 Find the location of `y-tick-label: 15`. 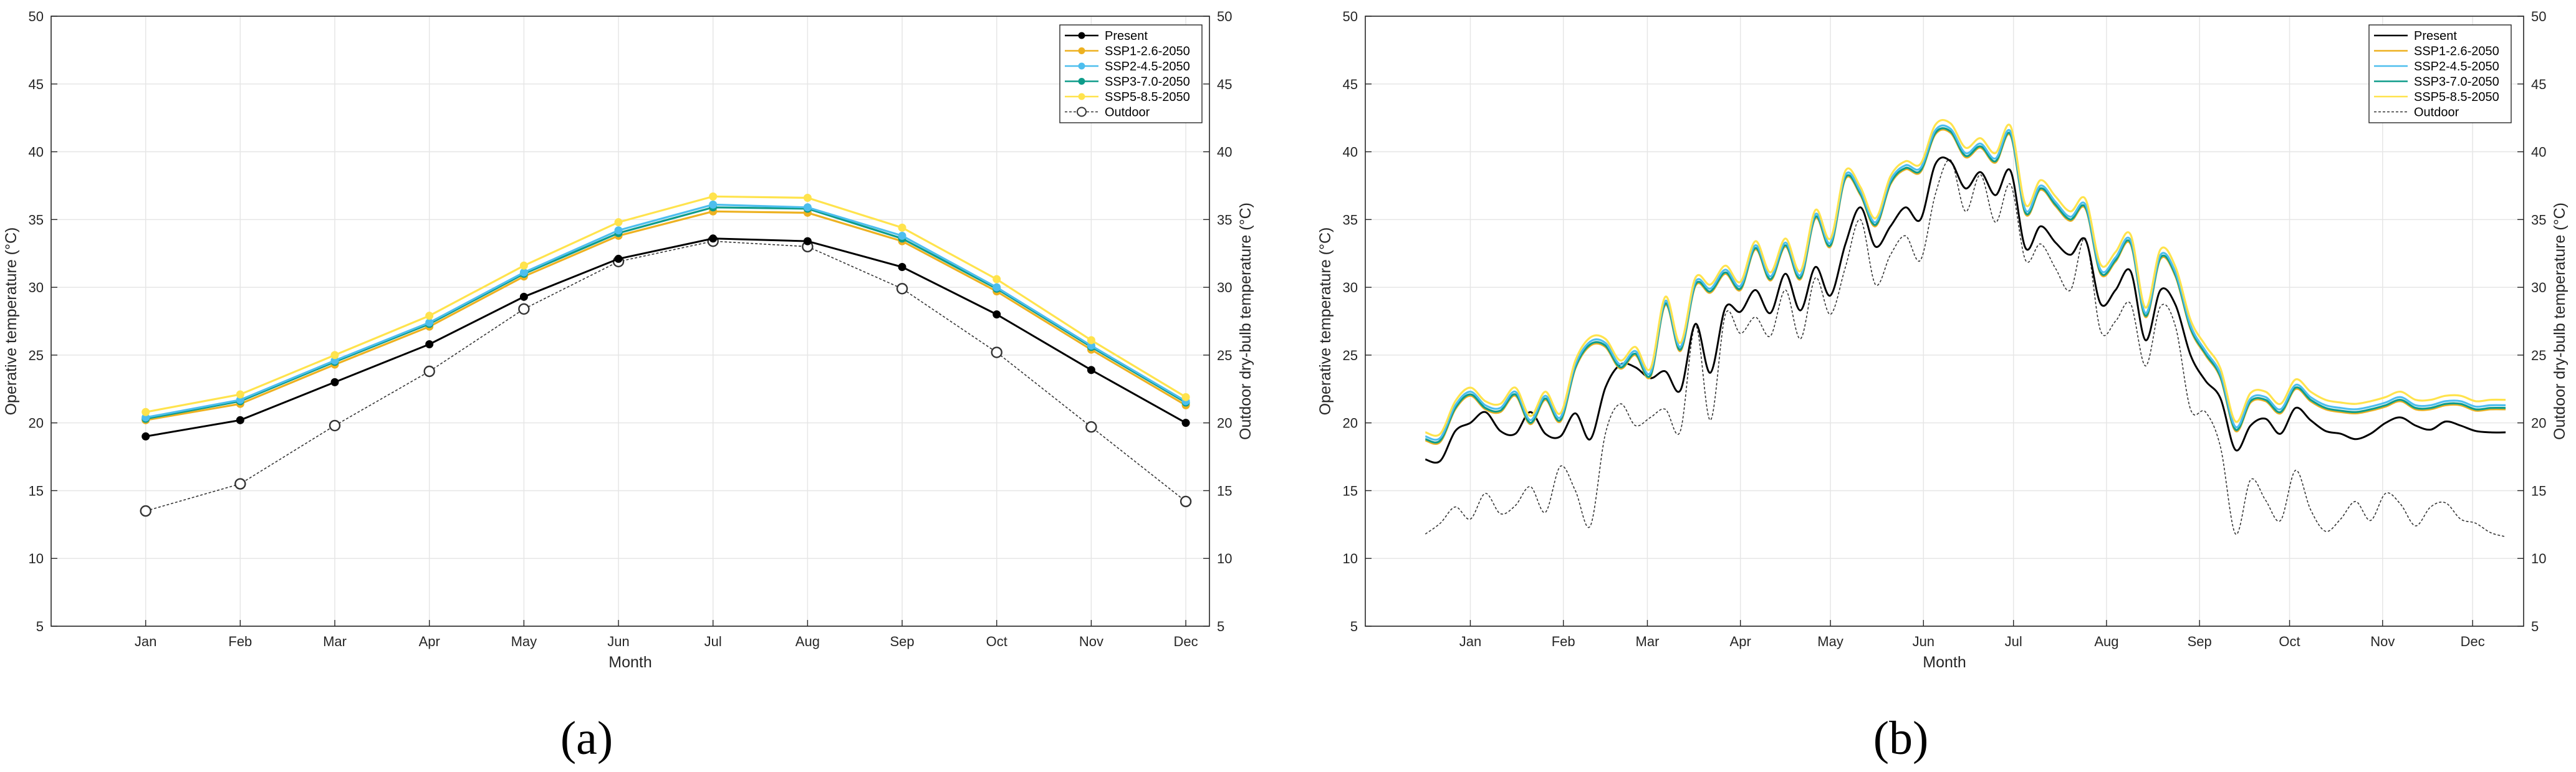

y-tick-label: 15 is located at coordinates (1350, 490).